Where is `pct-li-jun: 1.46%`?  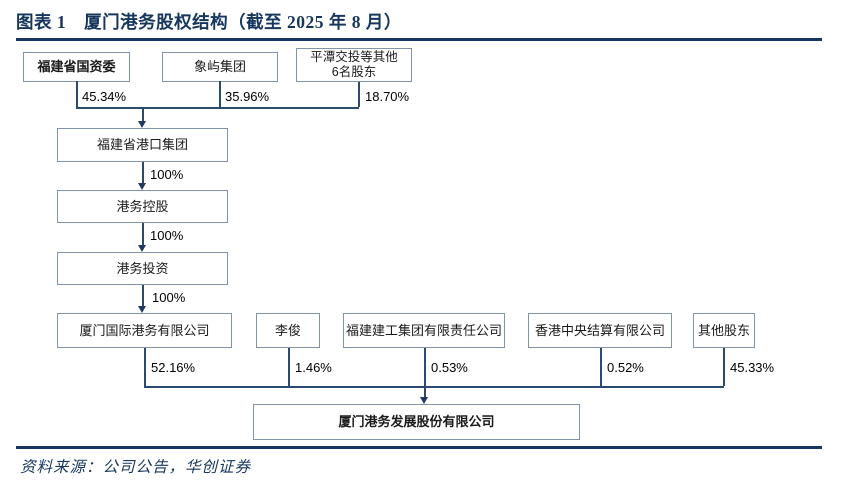 pct-li-jun: 1.46% is located at coordinates (313, 367).